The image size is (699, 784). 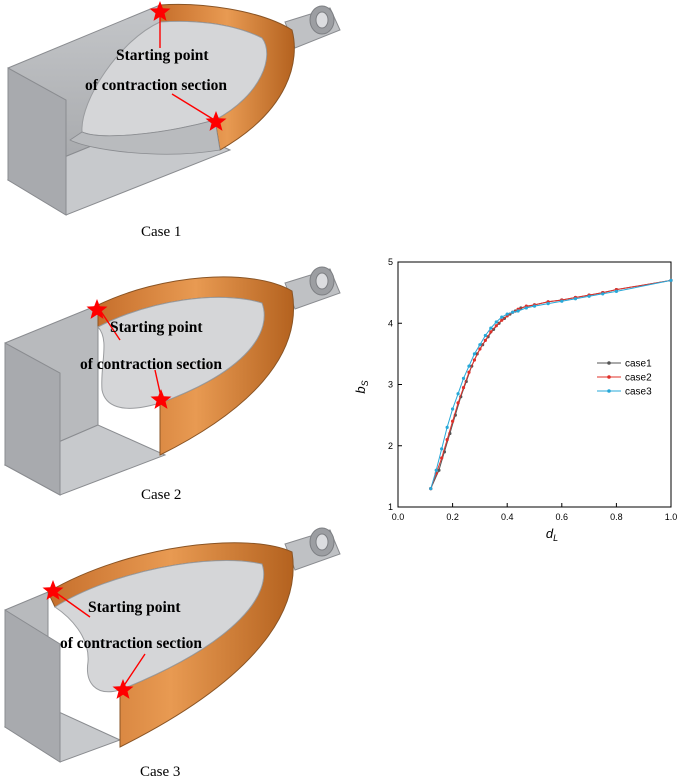 What do you see at coordinates (160, 772) in the screenshot?
I see `case3-caption: Case 3` at bounding box center [160, 772].